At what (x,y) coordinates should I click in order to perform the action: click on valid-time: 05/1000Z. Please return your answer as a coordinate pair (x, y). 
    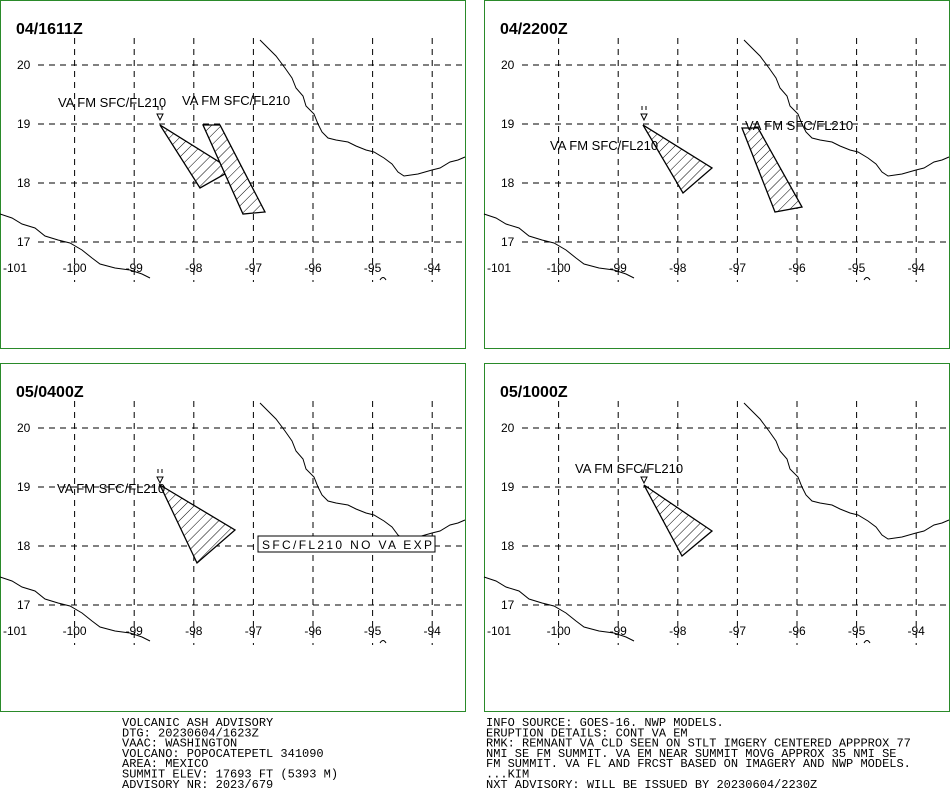
    Looking at the image, I should click on (534, 392).